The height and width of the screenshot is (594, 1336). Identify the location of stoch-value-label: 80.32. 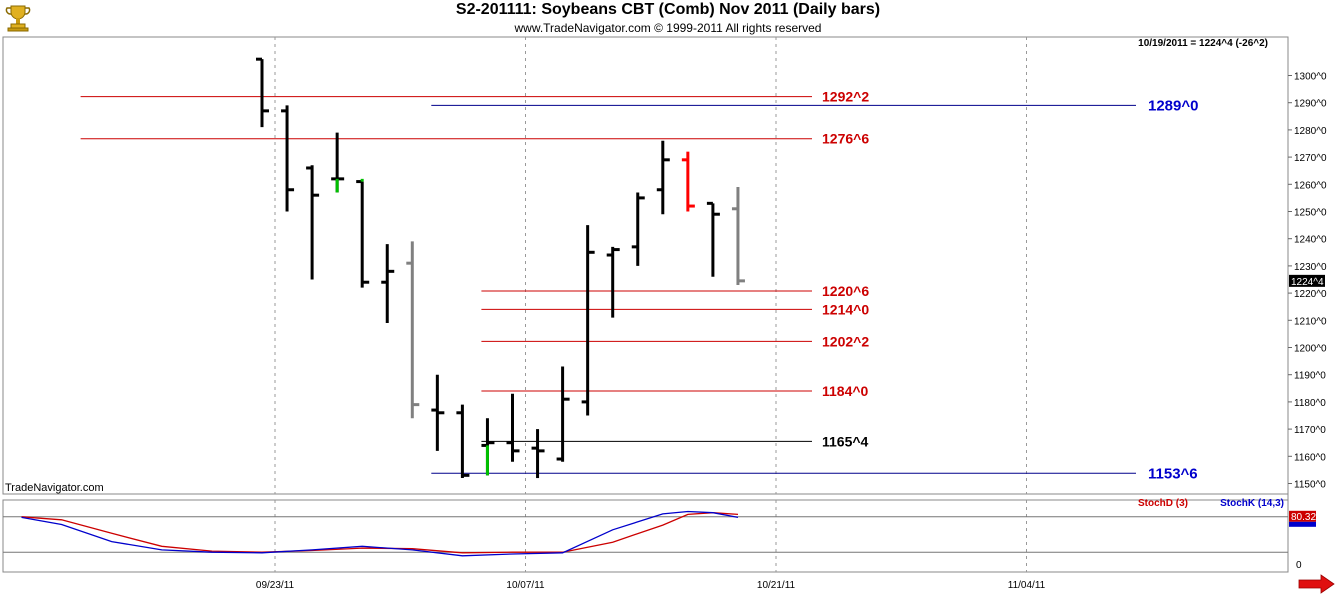
(1303, 517).